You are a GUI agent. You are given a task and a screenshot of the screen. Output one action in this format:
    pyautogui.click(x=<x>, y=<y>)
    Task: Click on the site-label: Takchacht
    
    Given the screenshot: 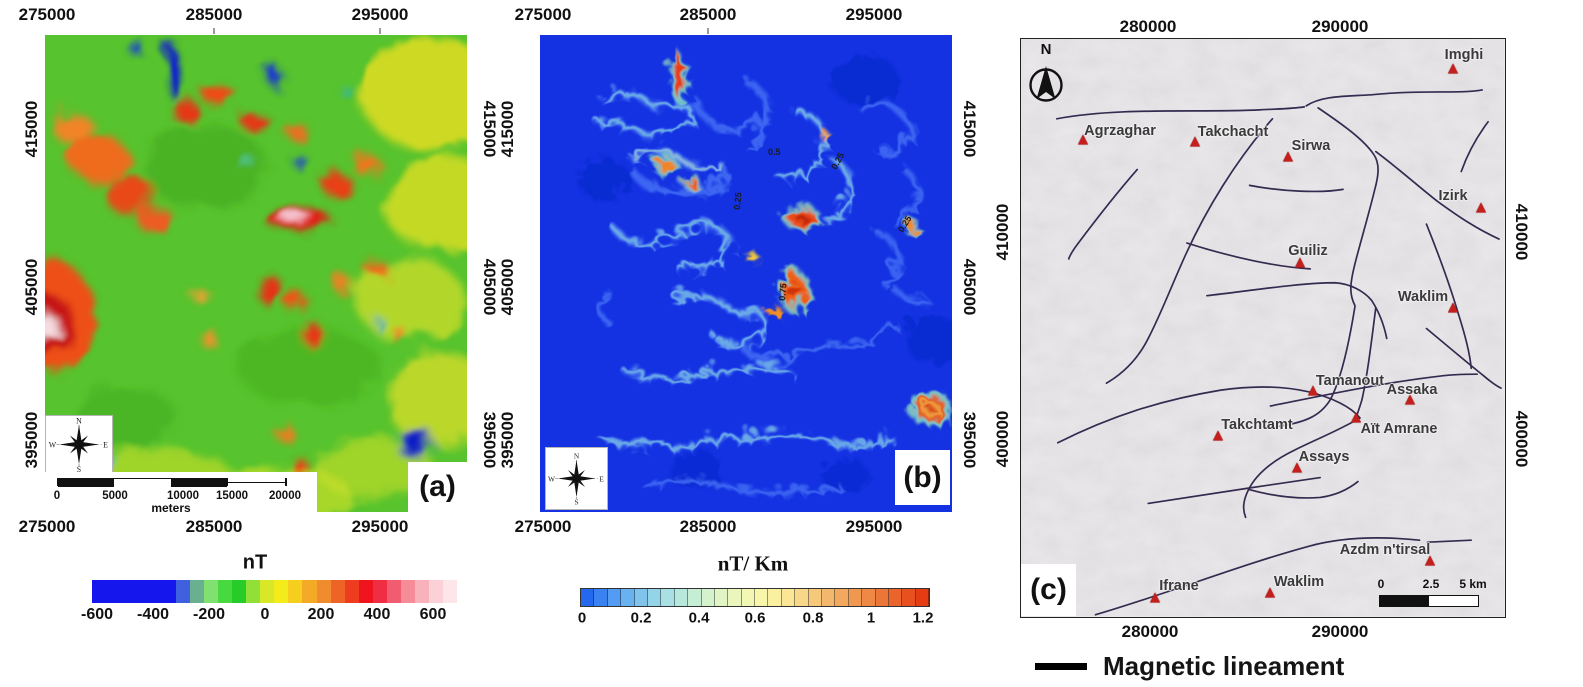 What is the action you would take?
    pyautogui.click(x=1233, y=132)
    